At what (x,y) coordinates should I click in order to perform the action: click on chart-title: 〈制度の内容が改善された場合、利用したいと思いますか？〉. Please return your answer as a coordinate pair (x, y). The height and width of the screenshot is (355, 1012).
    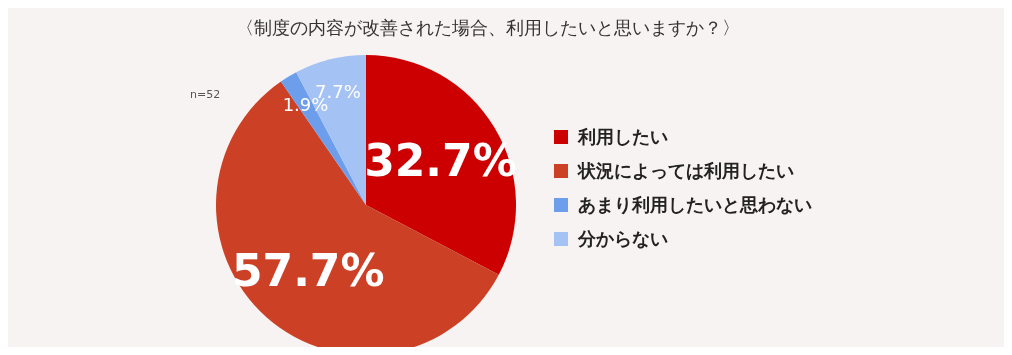
    Looking at the image, I should click on (488, 28).